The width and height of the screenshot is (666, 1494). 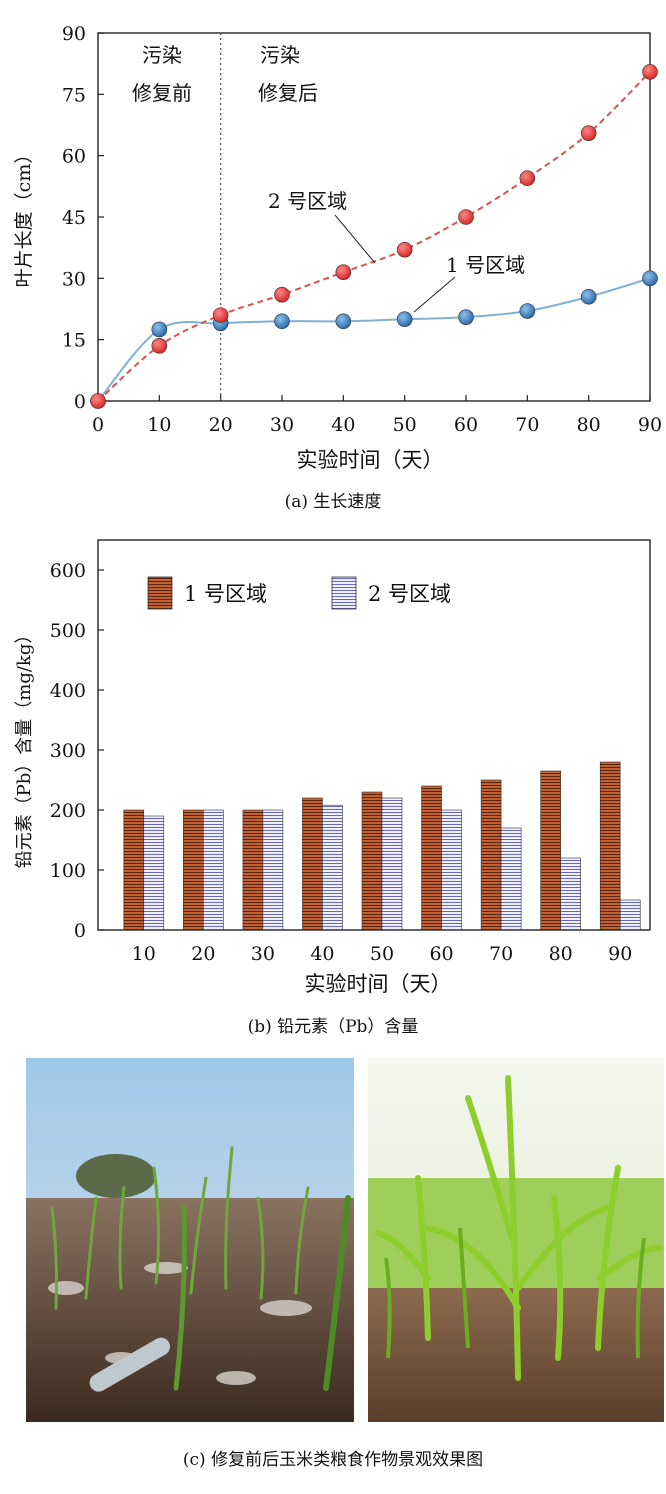 I want to click on series-1-label: 1 号区域, so click(x=485, y=265).